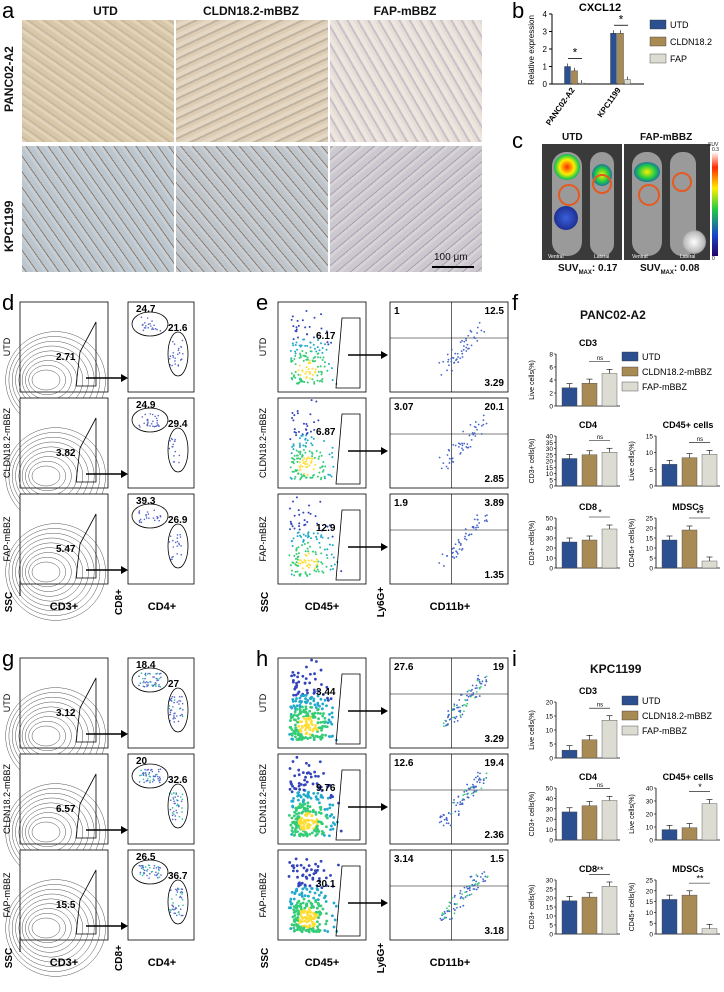  I want to click on contour-line, so click(48, 928).